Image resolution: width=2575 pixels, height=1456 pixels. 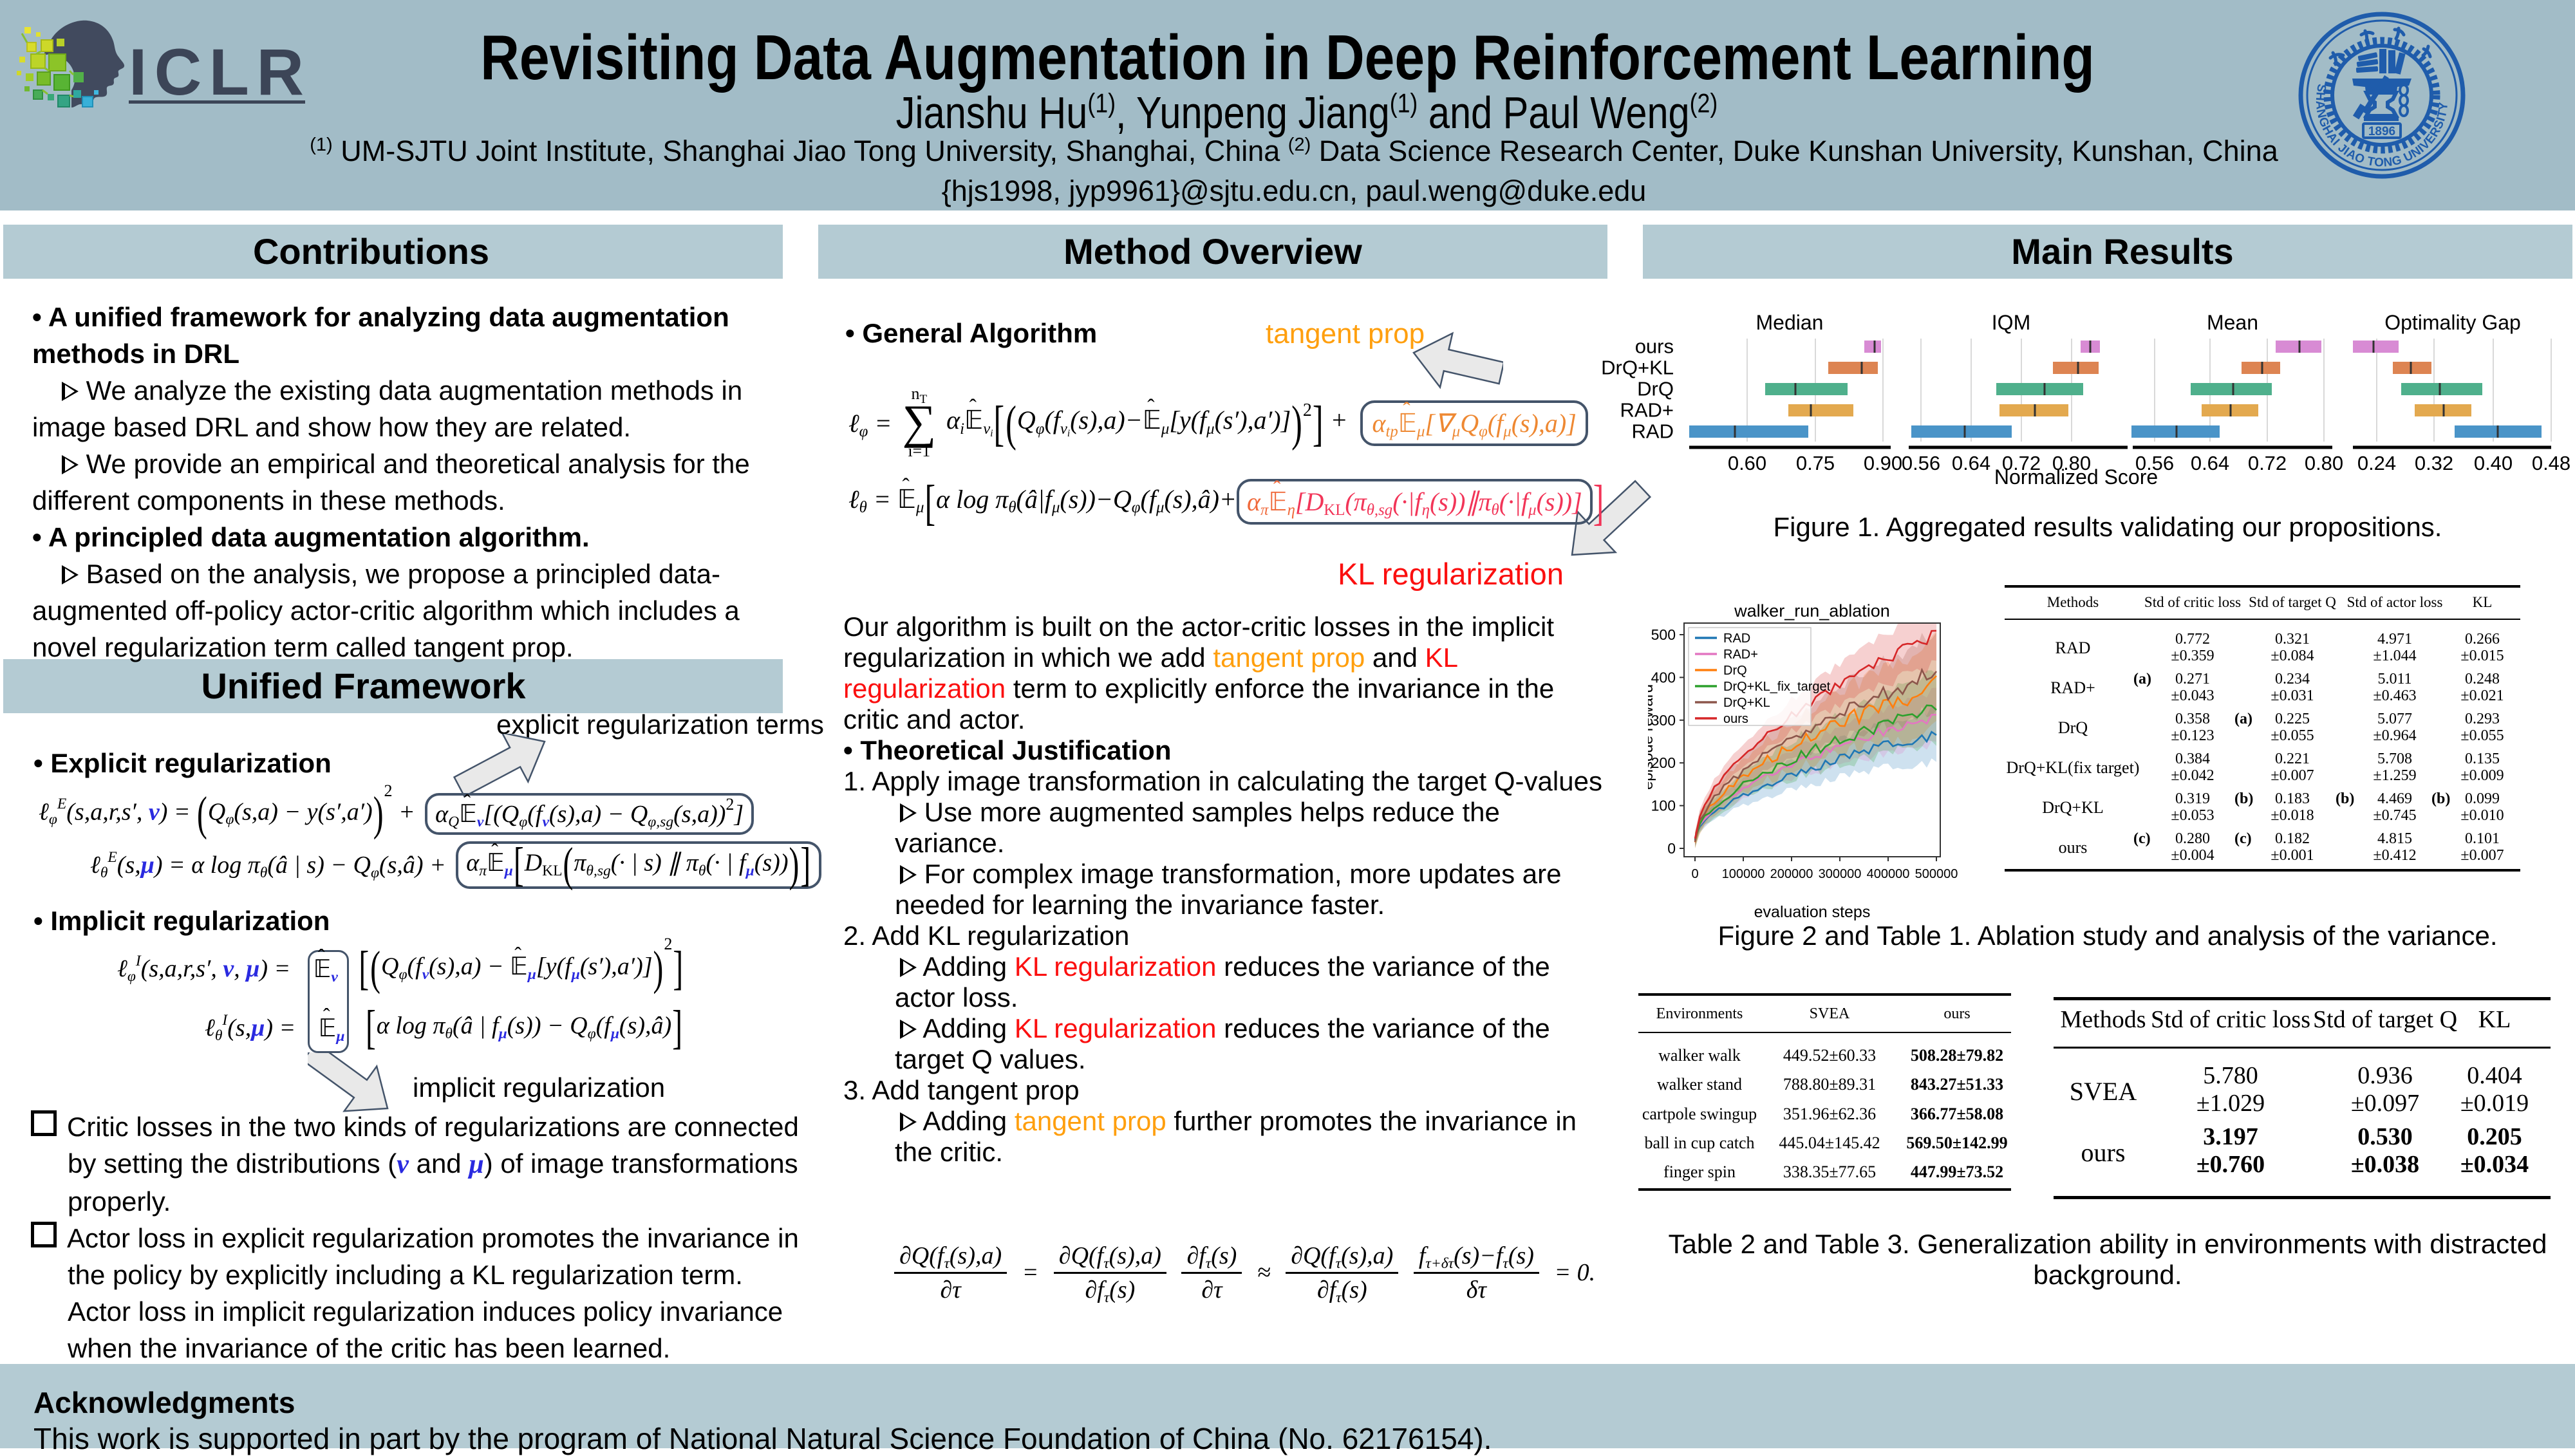 What do you see at coordinates (2376, 463) in the screenshot?
I see `svg-text: 0.24` at bounding box center [2376, 463].